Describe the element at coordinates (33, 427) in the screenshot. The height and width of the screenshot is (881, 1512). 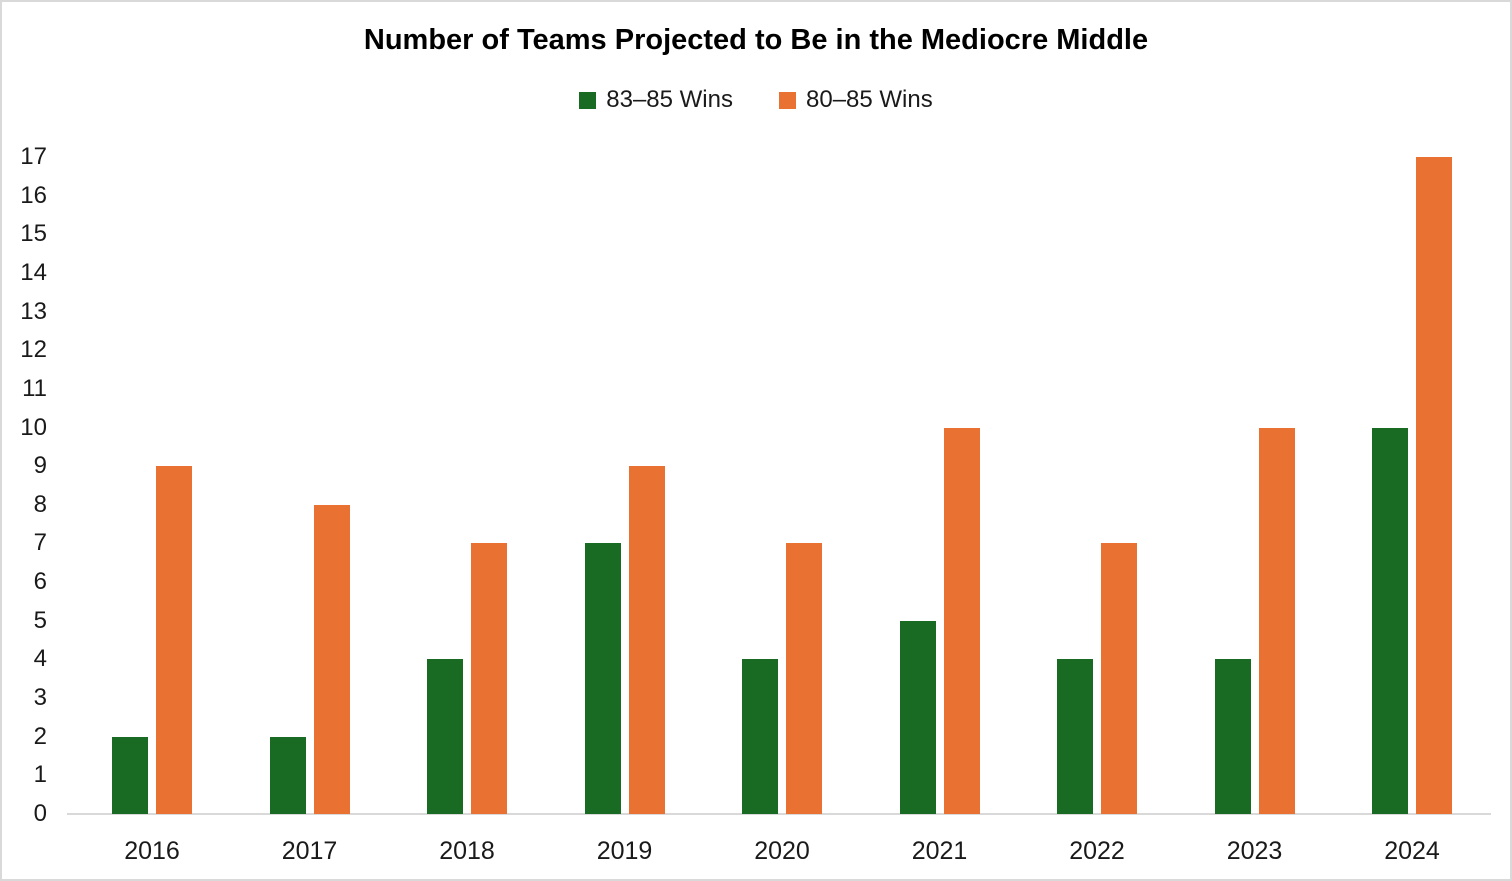
I see `y-axis-label-10: 10` at that location.